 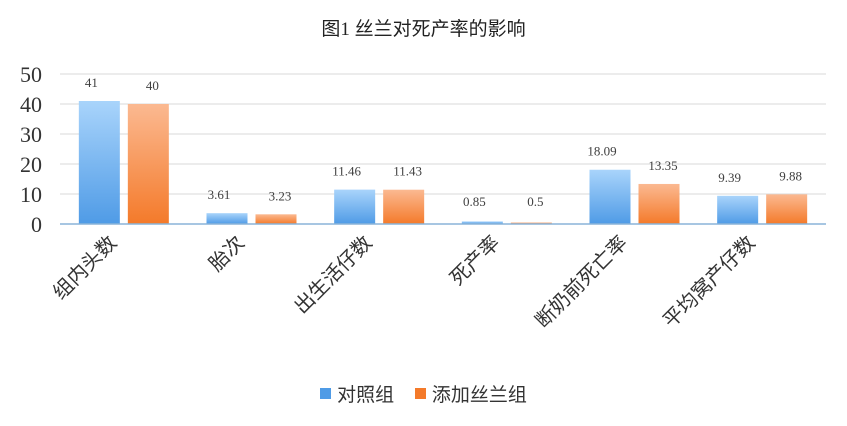 What do you see at coordinates (219, 194) in the screenshot?
I see `data-label-control-1: 3.61` at bounding box center [219, 194].